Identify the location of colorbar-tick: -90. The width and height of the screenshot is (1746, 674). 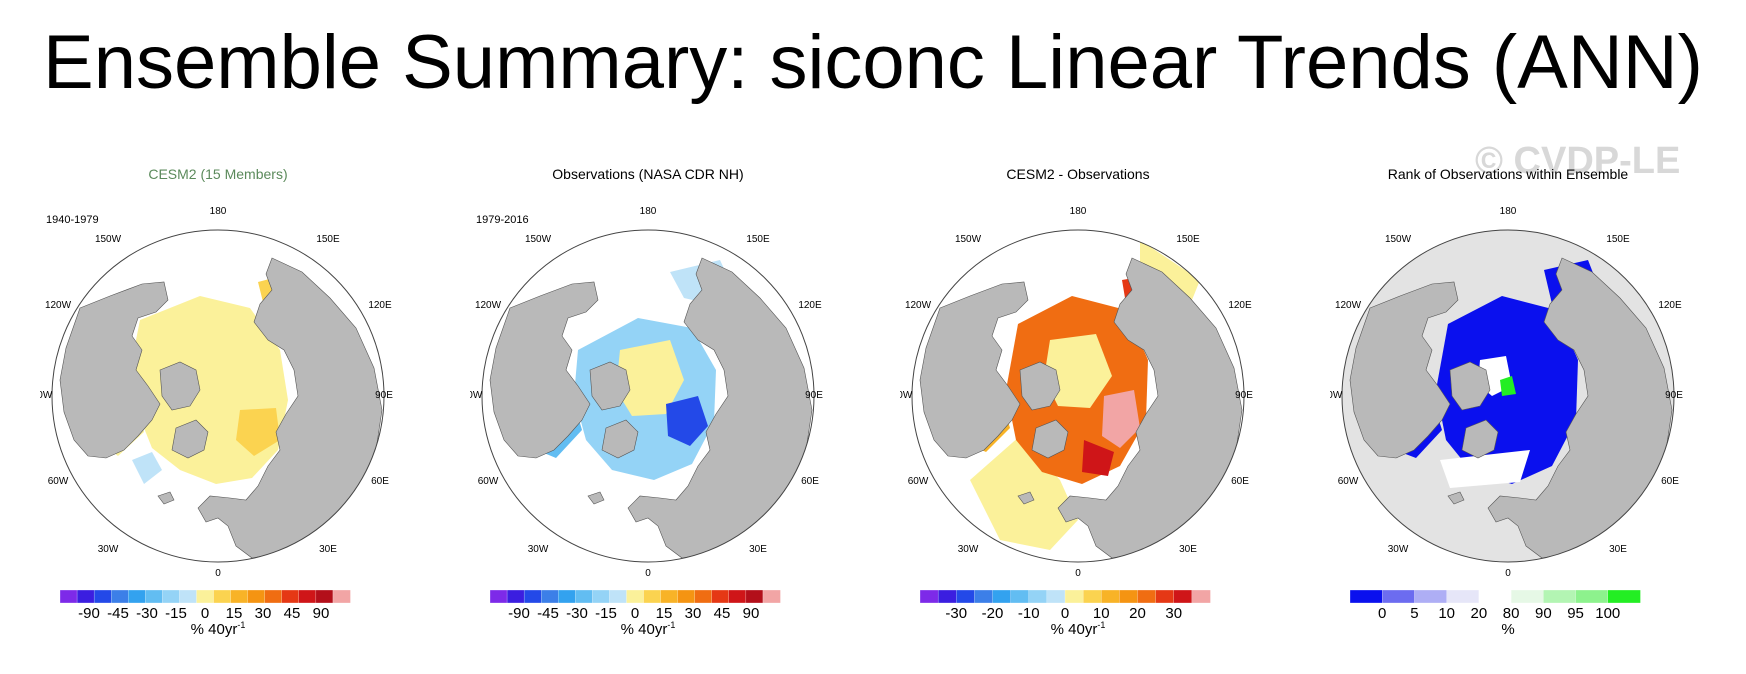
(89, 612).